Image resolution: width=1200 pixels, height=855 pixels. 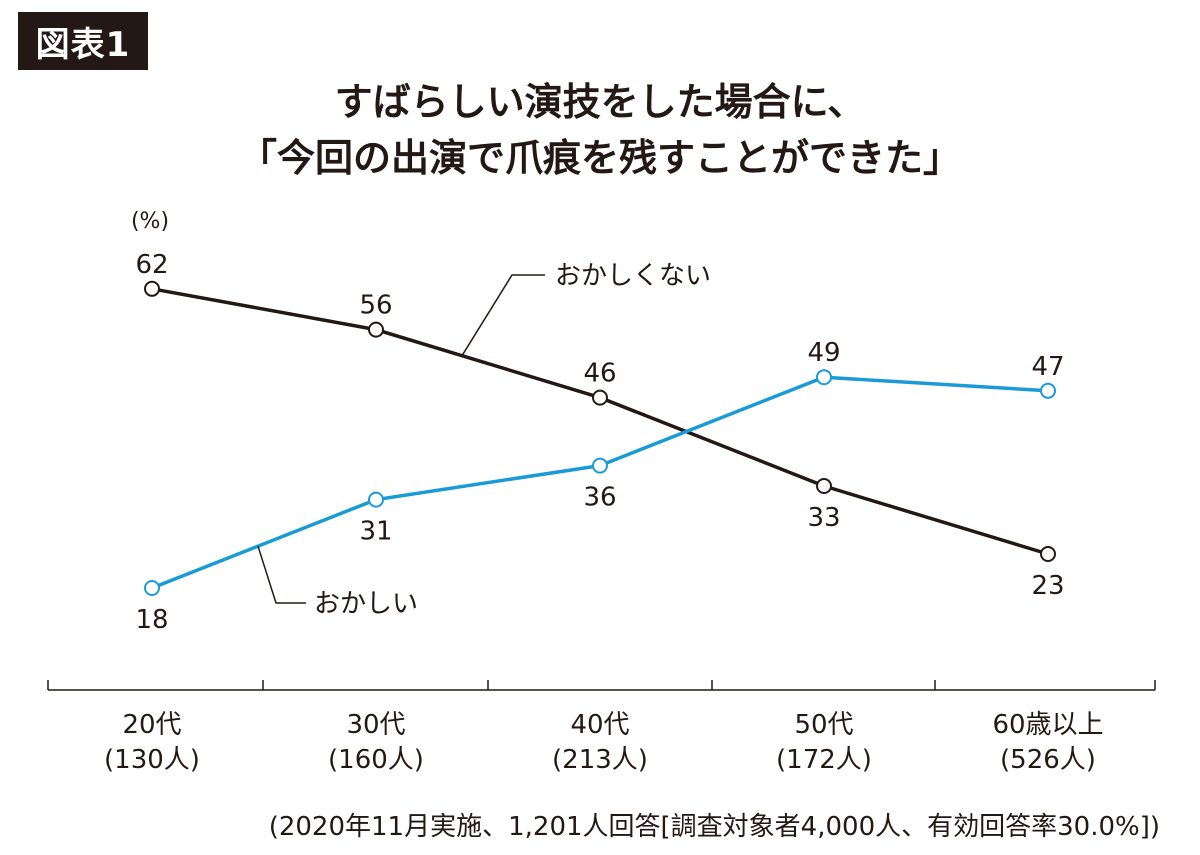 What do you see at coordinates (823, 353) in the screenshot?
I see `data-label: 49` at bounding box center [823, 353].